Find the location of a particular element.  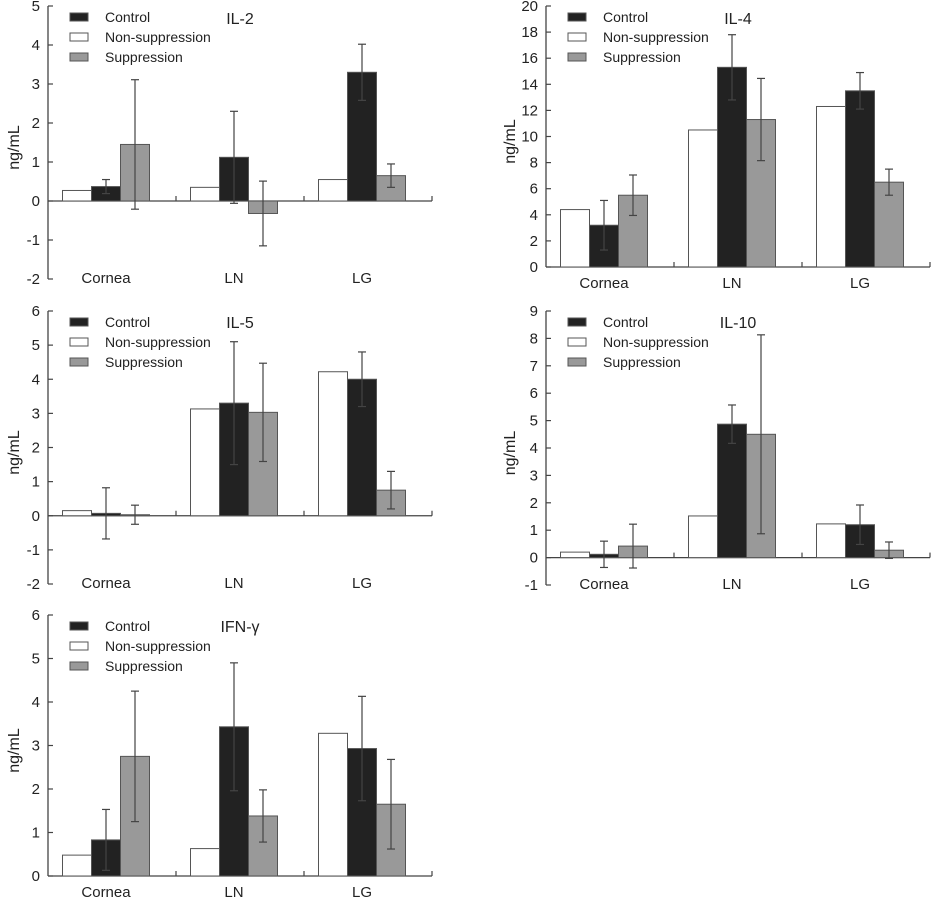

chart-title: IL-2 is located at coordinates (240, 19).